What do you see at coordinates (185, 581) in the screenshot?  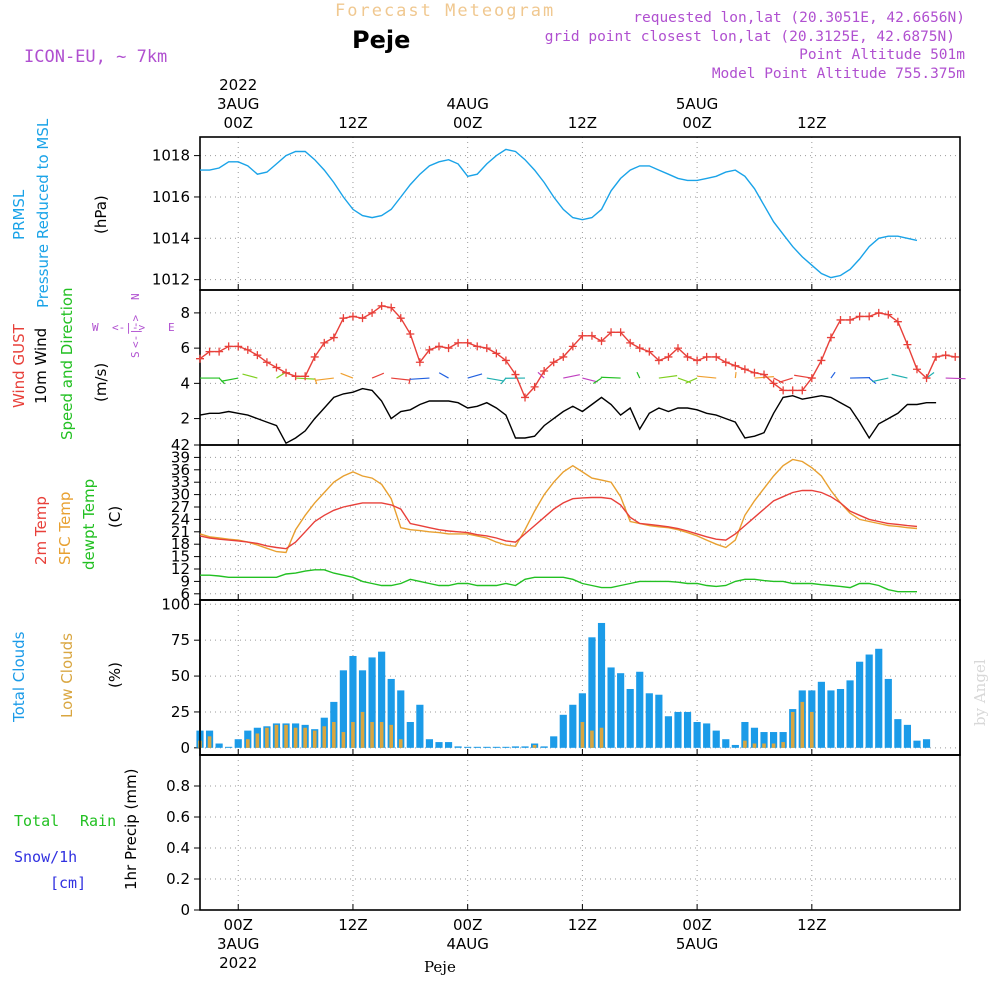 I see `y-tick-label: 9` at bounding box center [185, 581].